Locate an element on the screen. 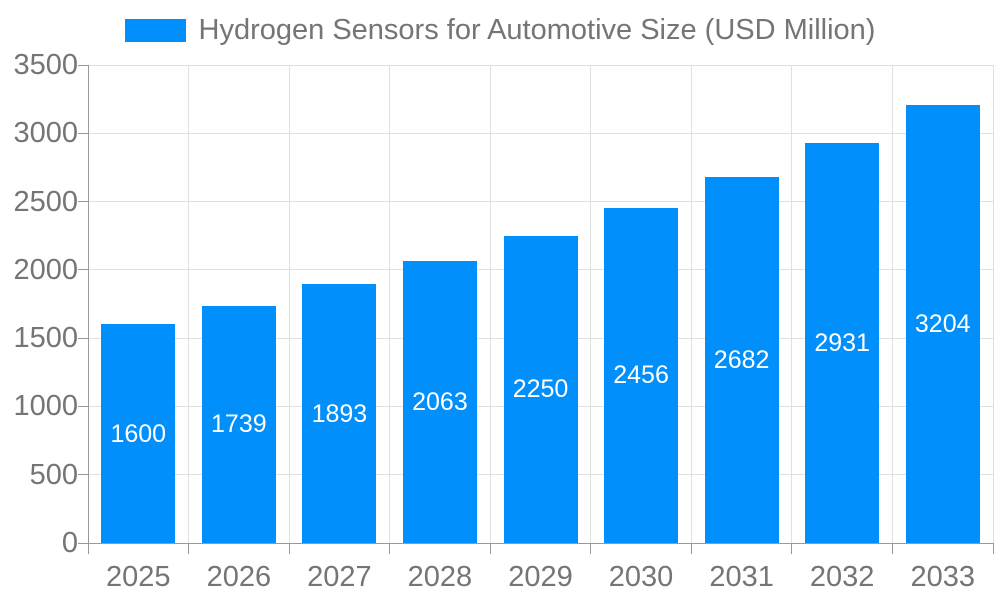 This screenshot has width=1000, height=600. y-axis-label: 2000 is located at coordinates (45, 269).